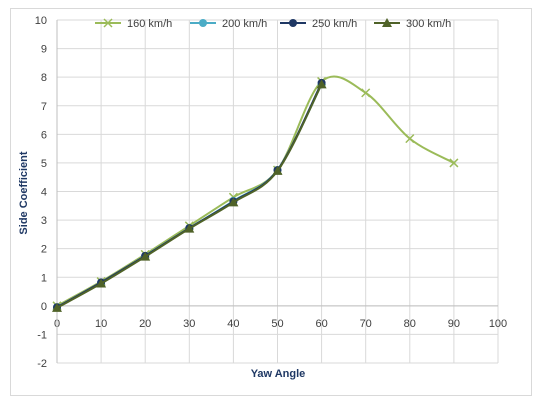  Describe the element at coordinates (44, 193) in the screenshot. I see `y-tick-label: 4` at that location.